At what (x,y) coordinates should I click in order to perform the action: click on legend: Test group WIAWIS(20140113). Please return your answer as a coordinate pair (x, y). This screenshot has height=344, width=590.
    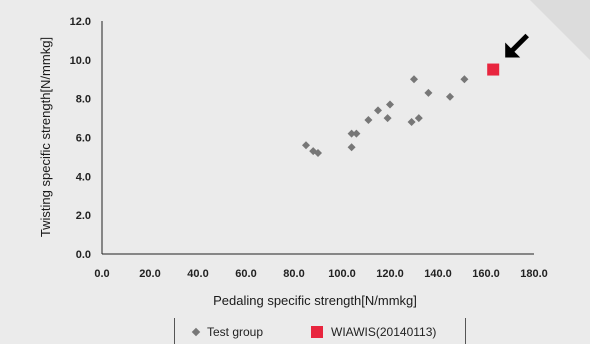
    Looking at the image, I should click on (320, 331).